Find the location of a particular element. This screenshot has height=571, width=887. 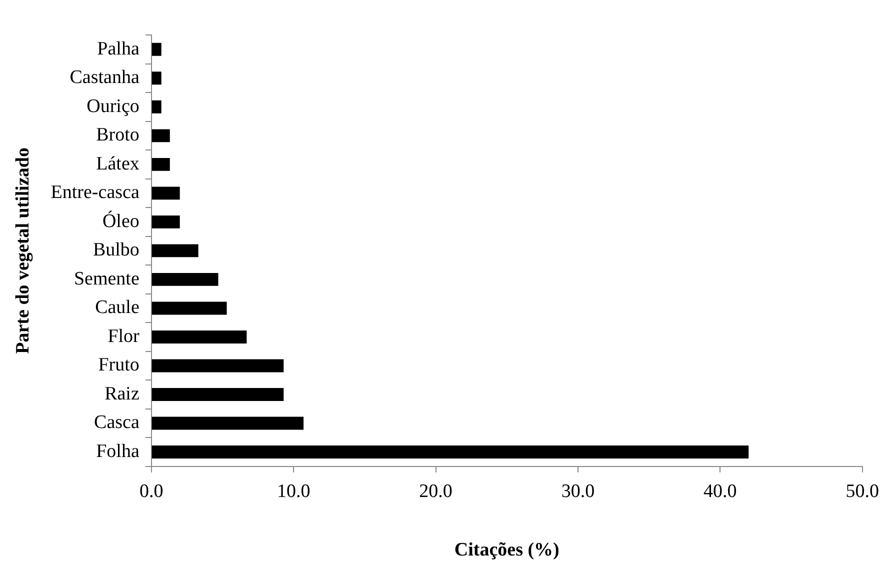

x-tick-label: 20.0 is located at coordinates (435, 491).